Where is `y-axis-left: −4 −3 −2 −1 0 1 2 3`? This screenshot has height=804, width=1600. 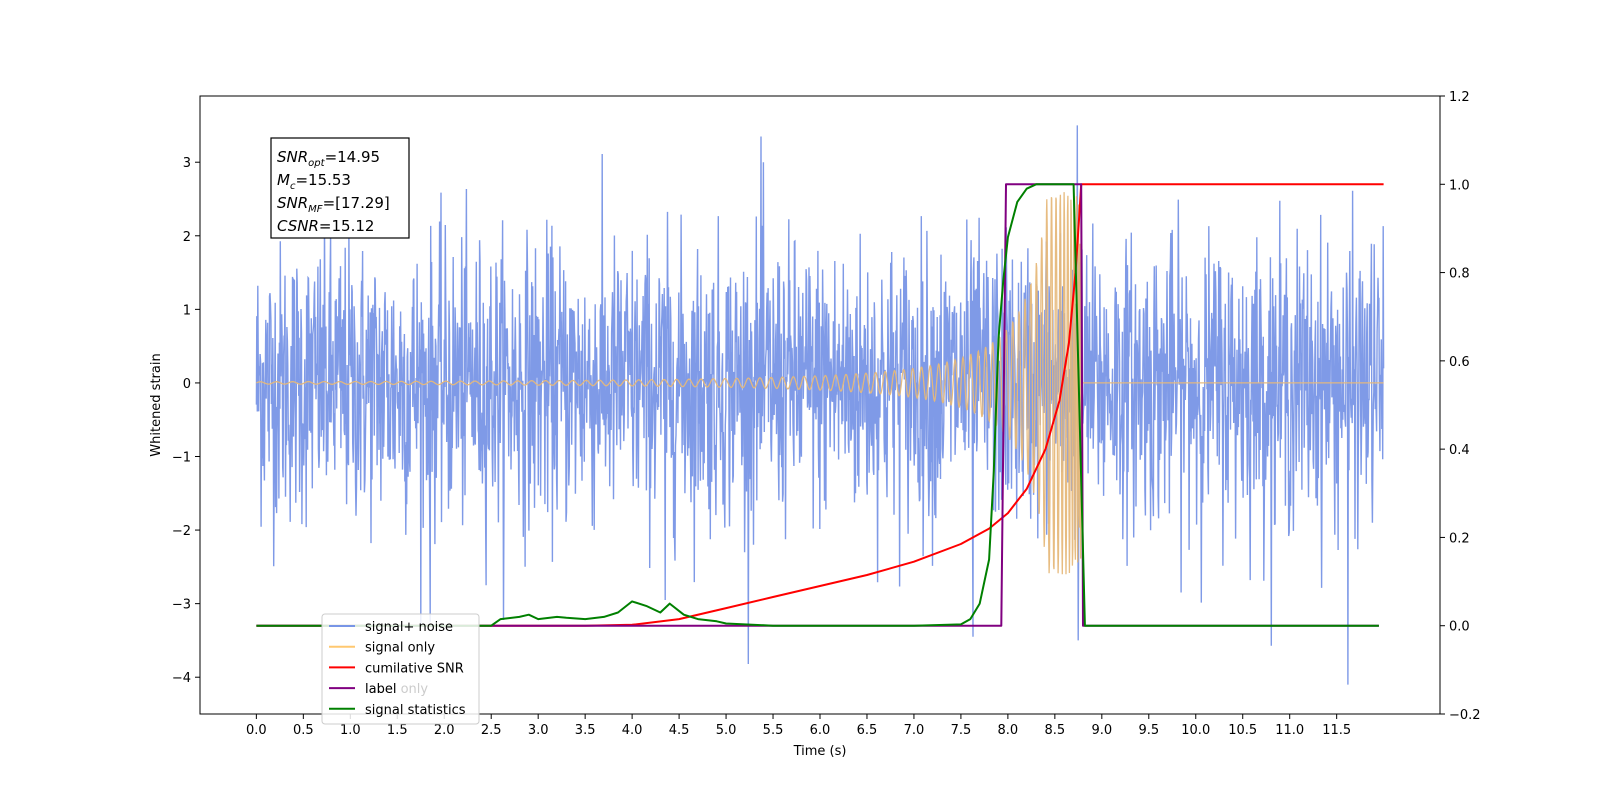 y-axis-left: −4 −3 −2 −1 0 1 2 3 is located at coordinates (186, 421).